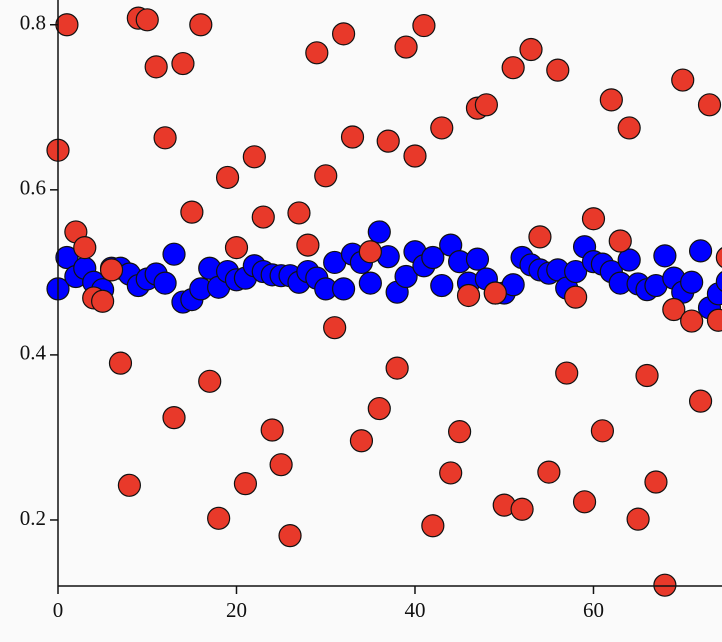  I want to click on y-tick-label: 0.8, so click(33, 23).